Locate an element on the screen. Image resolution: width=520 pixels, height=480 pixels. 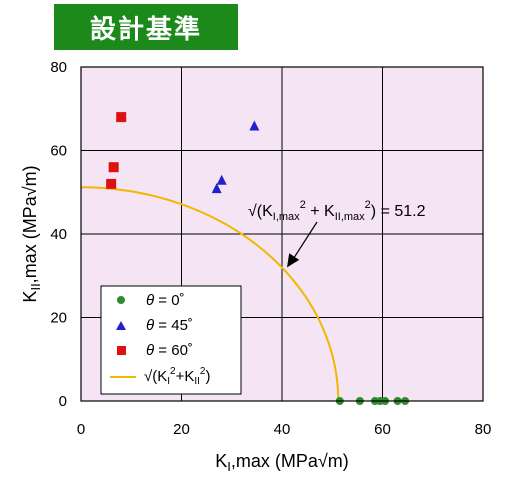
y-tick-label: 0 is located at coordinates (63, 401).